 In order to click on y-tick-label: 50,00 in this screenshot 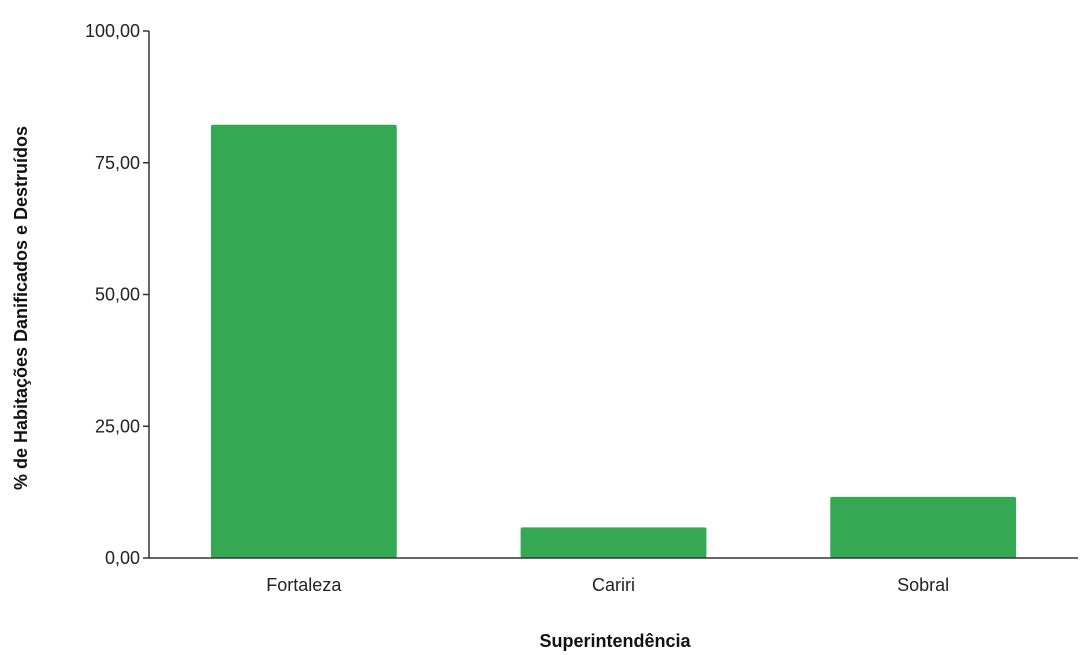, I will do `click(117, 295)`.